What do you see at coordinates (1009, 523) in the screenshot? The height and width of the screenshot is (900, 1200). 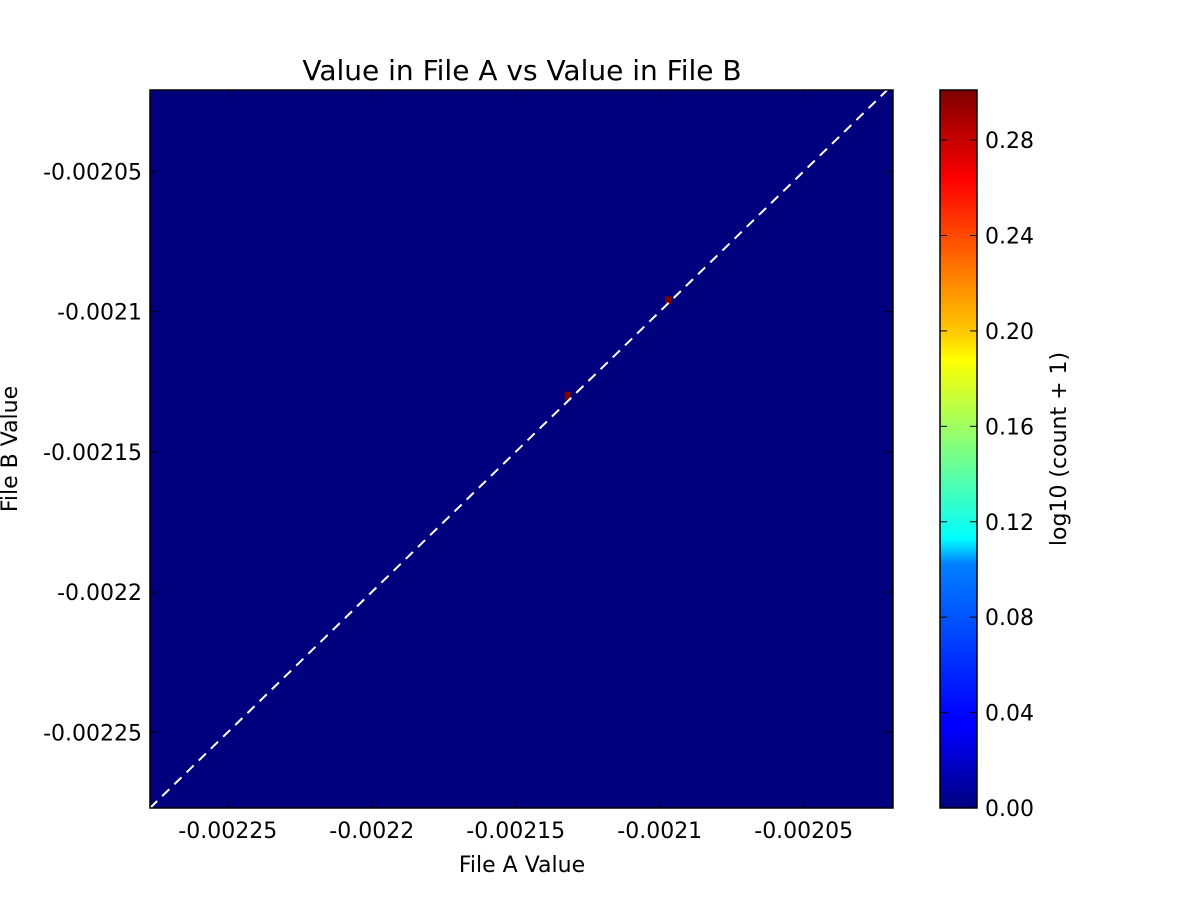 I see `colorbar-tick-label-4: 0.12` at bounding box center [1009, 523].